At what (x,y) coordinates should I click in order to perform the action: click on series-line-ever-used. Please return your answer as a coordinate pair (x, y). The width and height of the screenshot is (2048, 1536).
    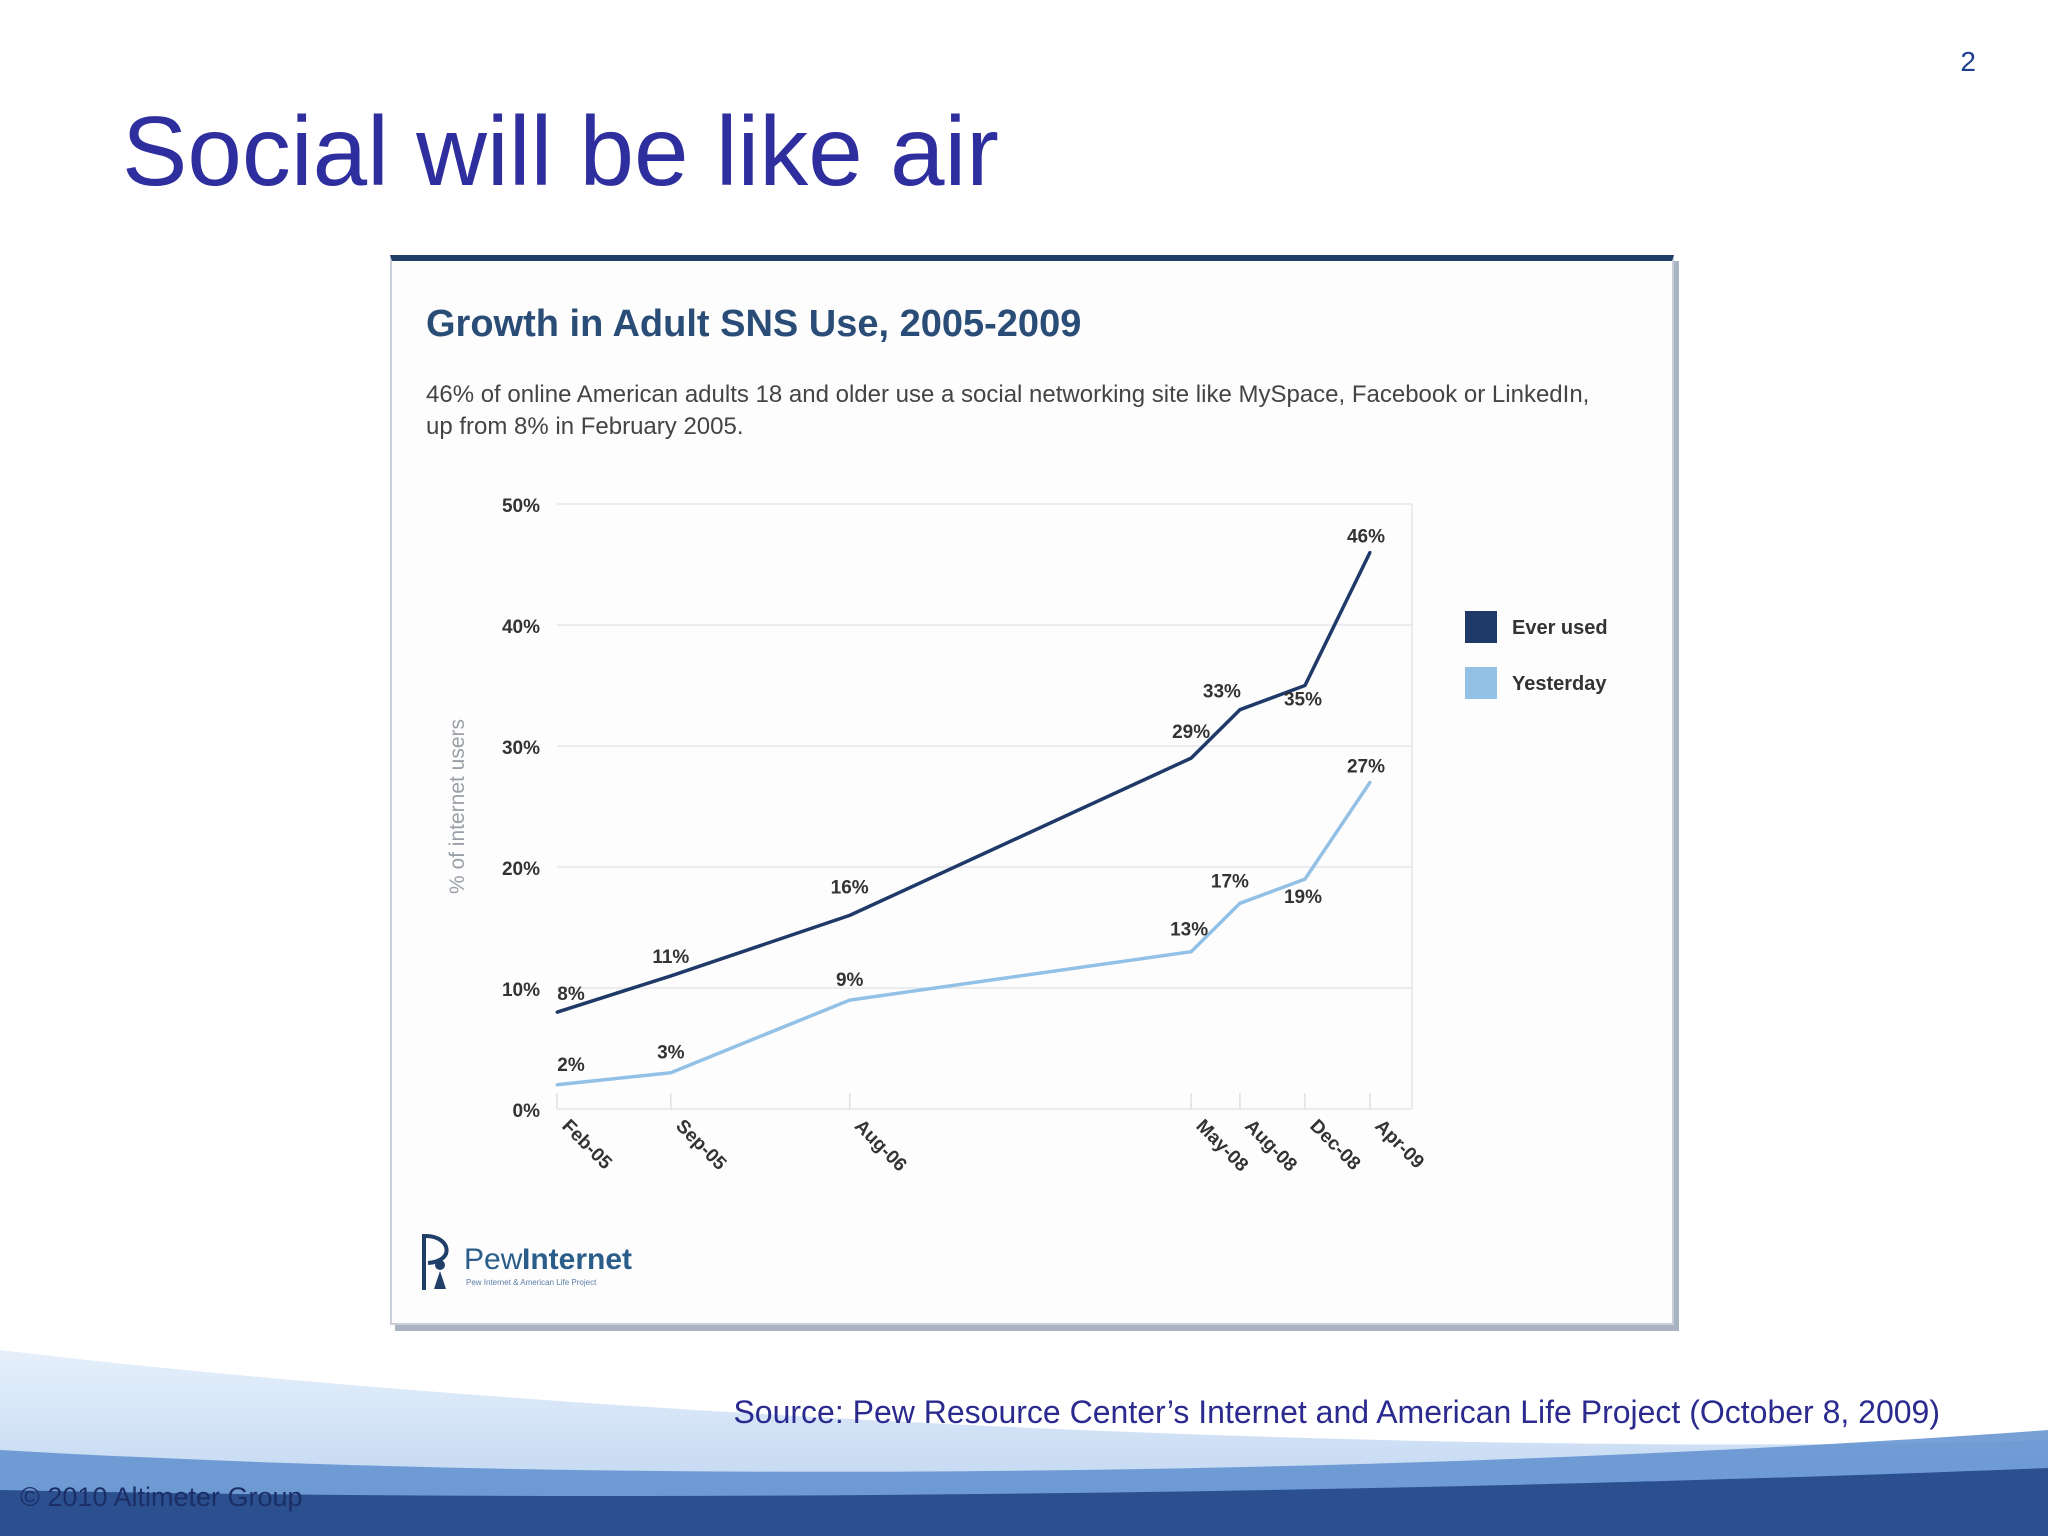
    Looking at the image, I should click on (964, 782).